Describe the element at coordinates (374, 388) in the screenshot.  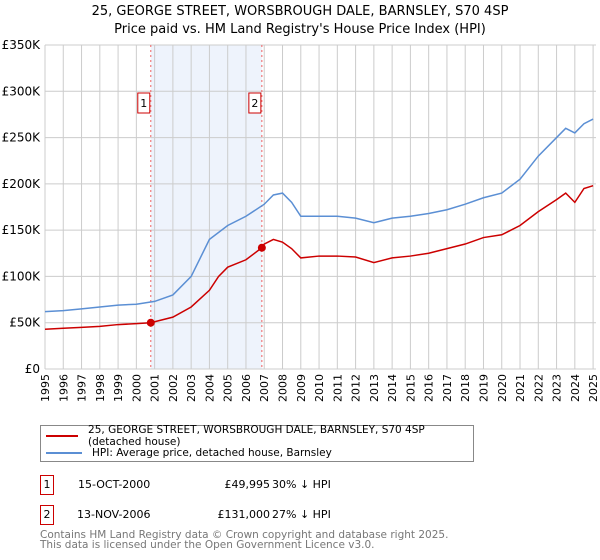
I see `x-tick-label: 2013` at that location.